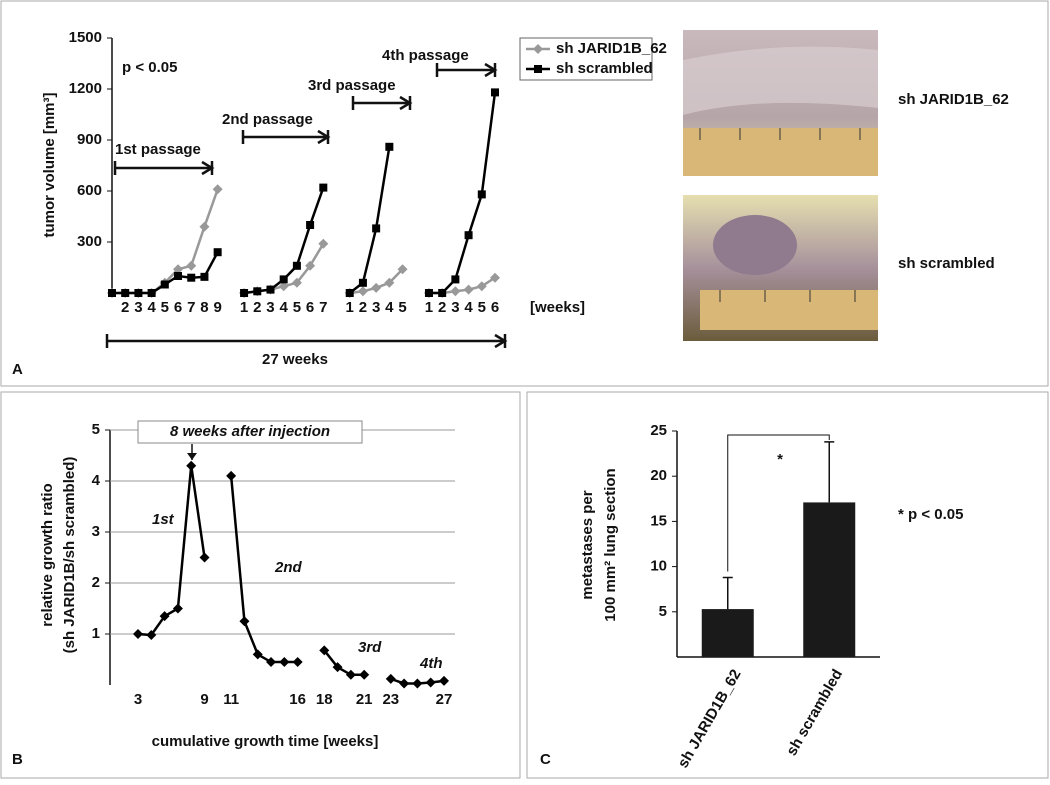 The image size is (1050, 785). Describe the element at coordinates (350, 307) in the screenshot. I see `x-tick-label: 1` at that location.